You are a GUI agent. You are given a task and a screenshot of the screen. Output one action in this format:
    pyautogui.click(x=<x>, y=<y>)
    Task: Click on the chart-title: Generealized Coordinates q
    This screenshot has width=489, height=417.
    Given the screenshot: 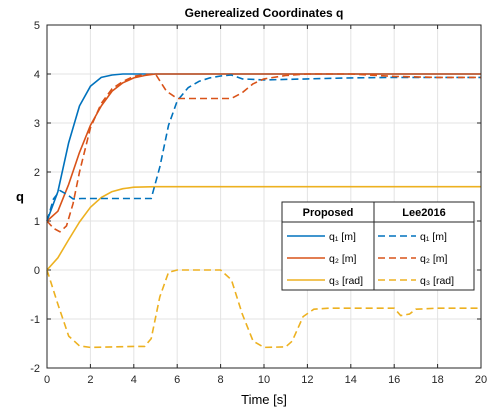 What is the action you would take?
    pyautogui.click(x=264, y=13)
    